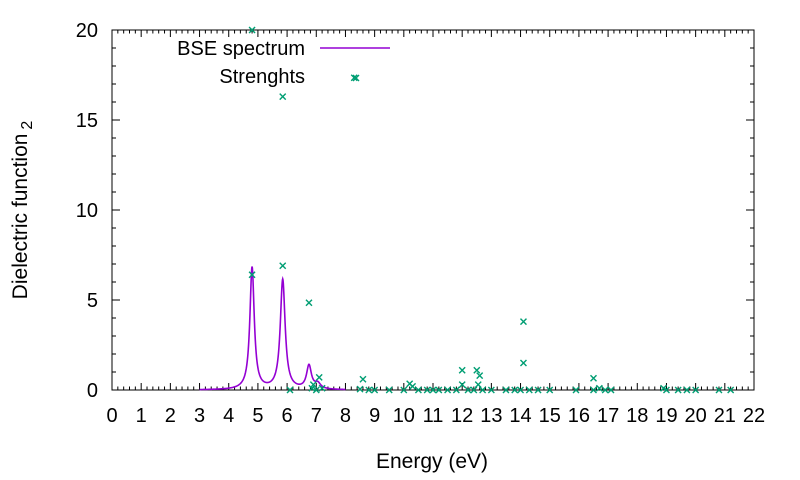  I want to click on x-tick-label: 14, so click(520, 416).